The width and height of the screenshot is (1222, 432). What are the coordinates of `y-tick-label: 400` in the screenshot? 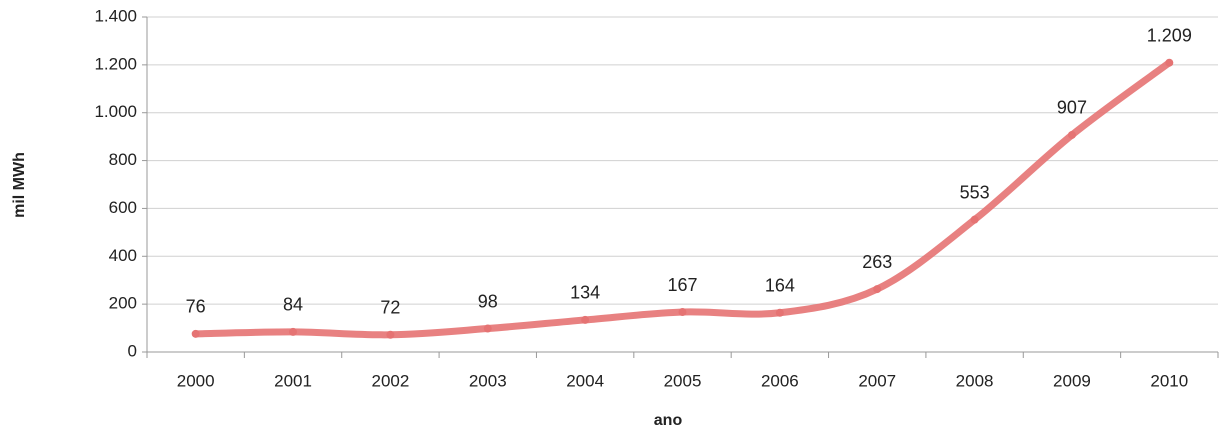 It's located at (123, 255).